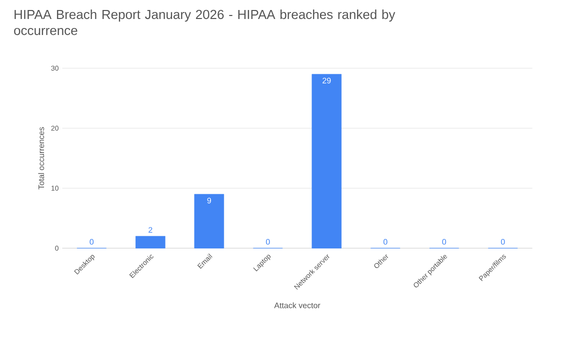 This screenshot has width=570, height=352. What do you see at coordinates (205, 23) in the screenshot?
I see `chart-title: HIPAA Breach Report January 2026 - HIPAA breaches ranked by occurrence` at bounding box center [205, 23].